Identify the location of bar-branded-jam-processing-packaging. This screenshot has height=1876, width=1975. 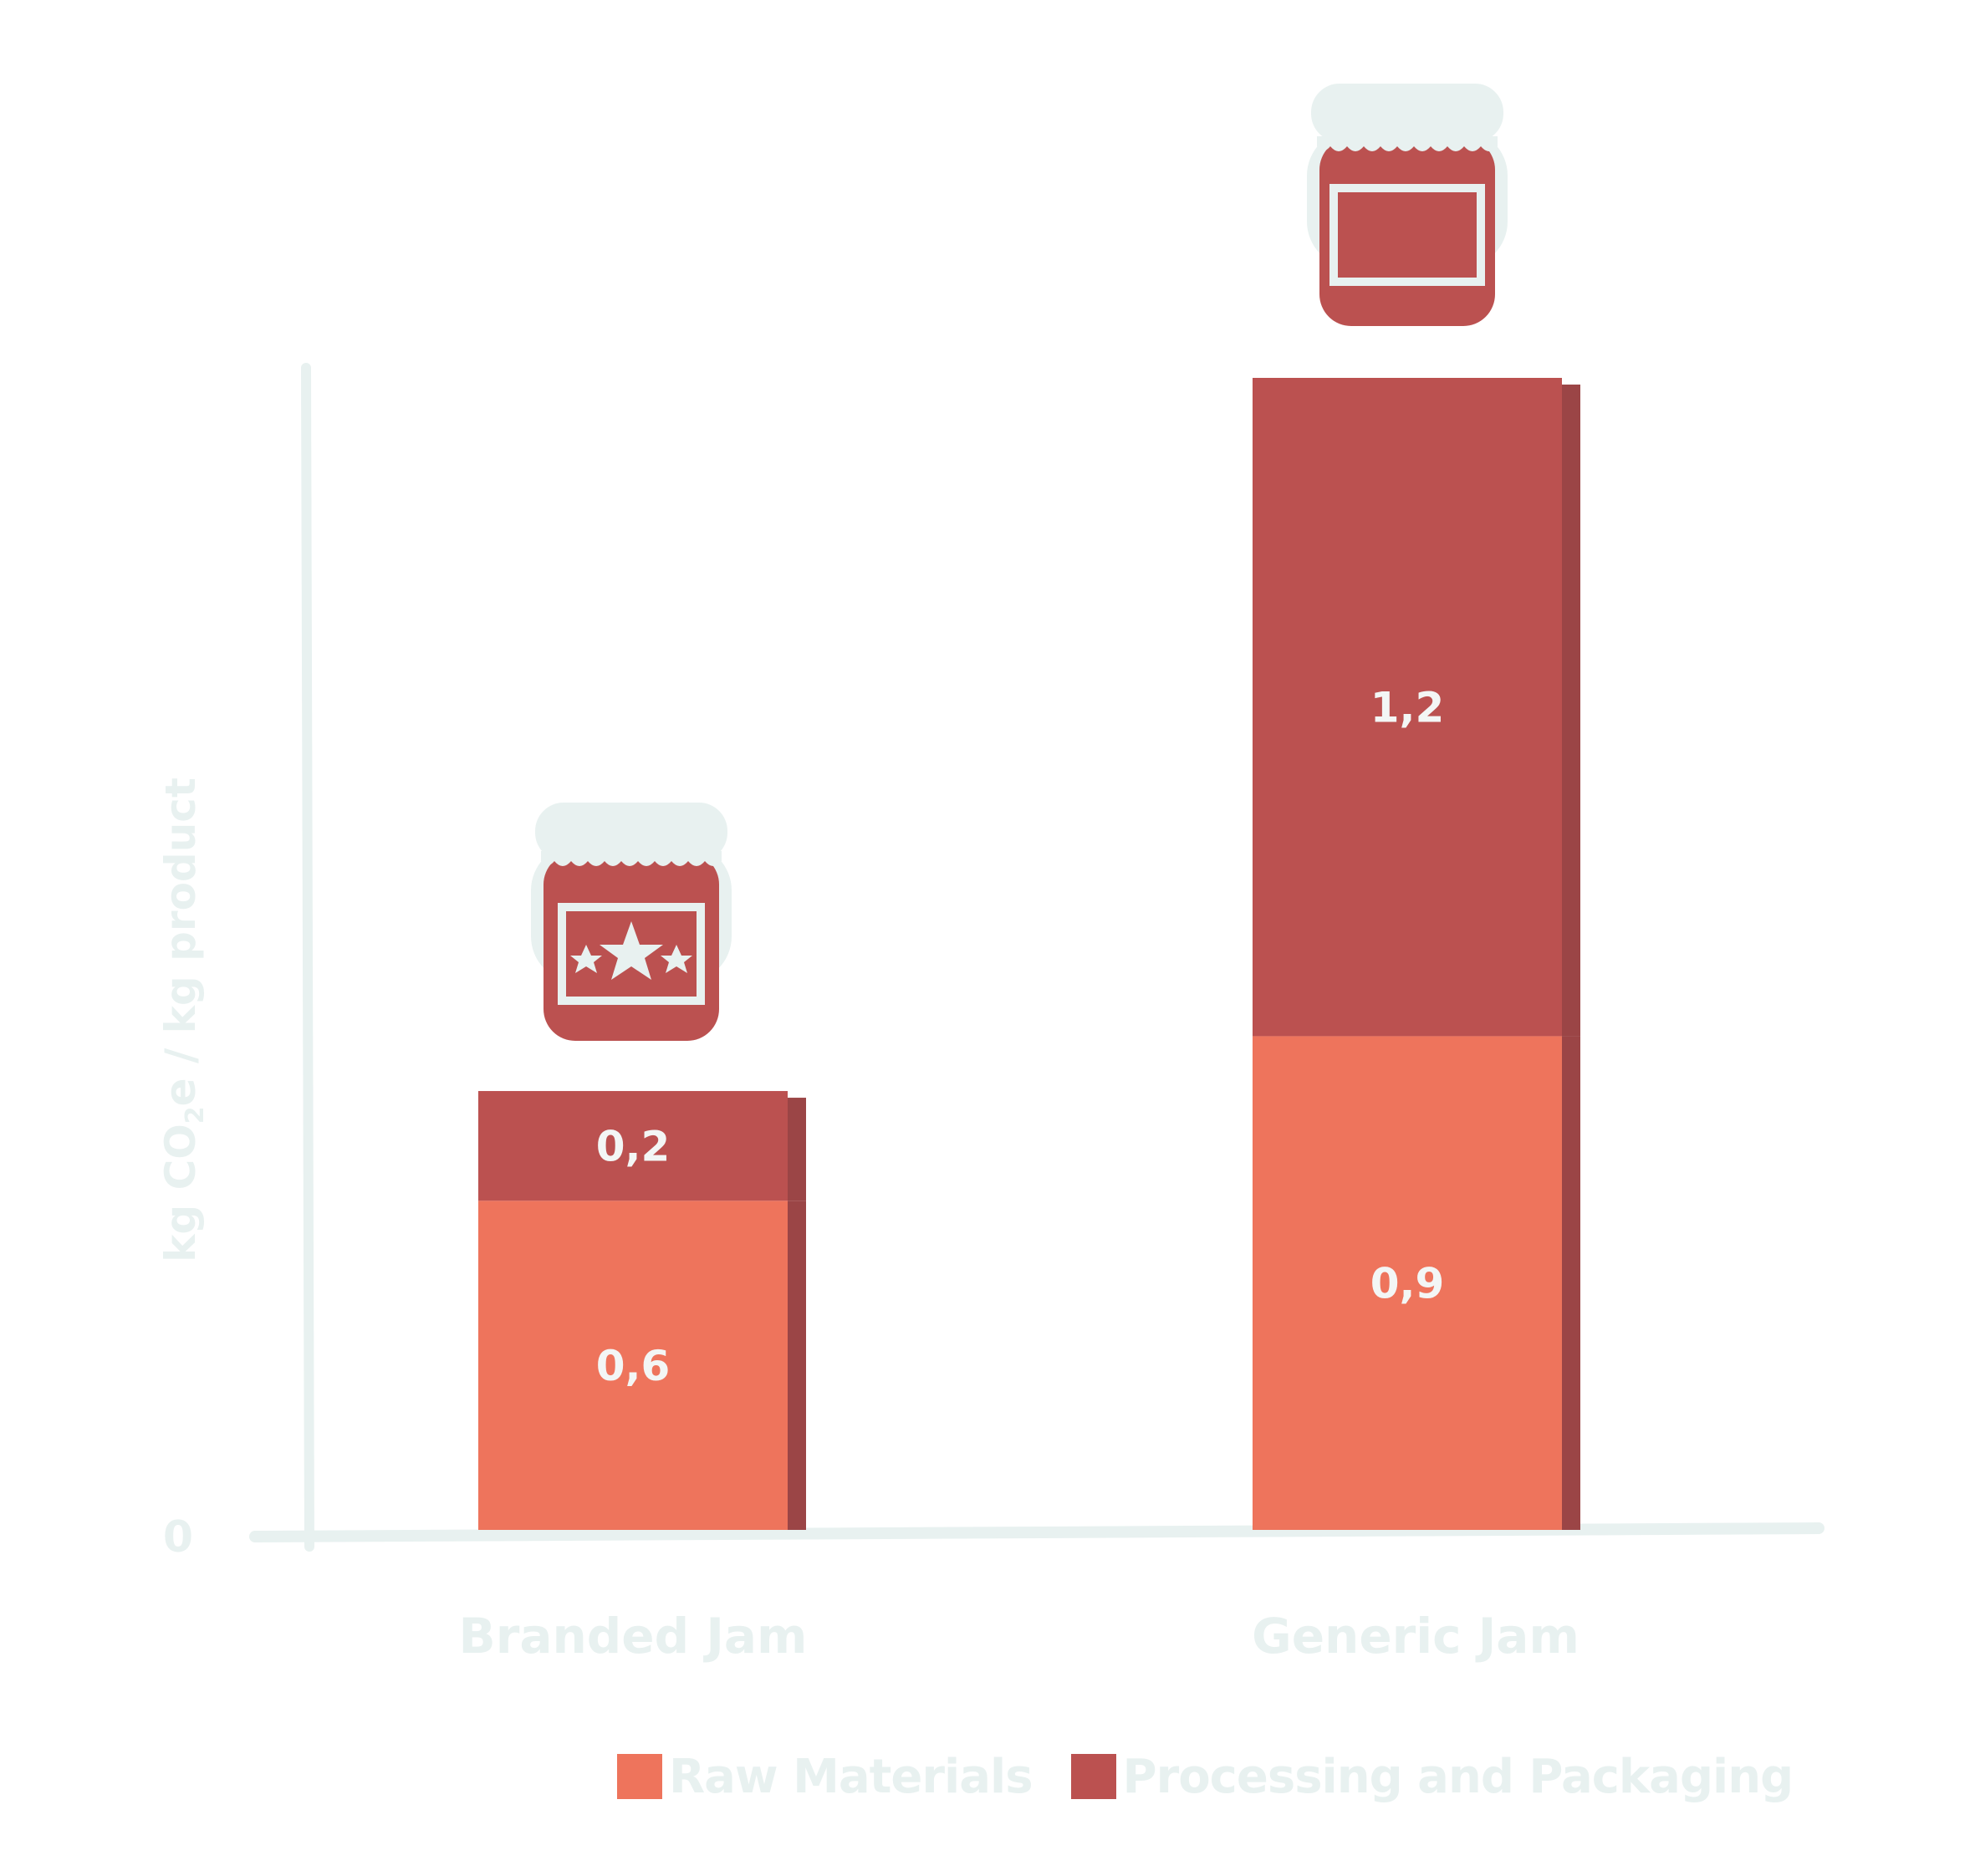
(633, 1146).